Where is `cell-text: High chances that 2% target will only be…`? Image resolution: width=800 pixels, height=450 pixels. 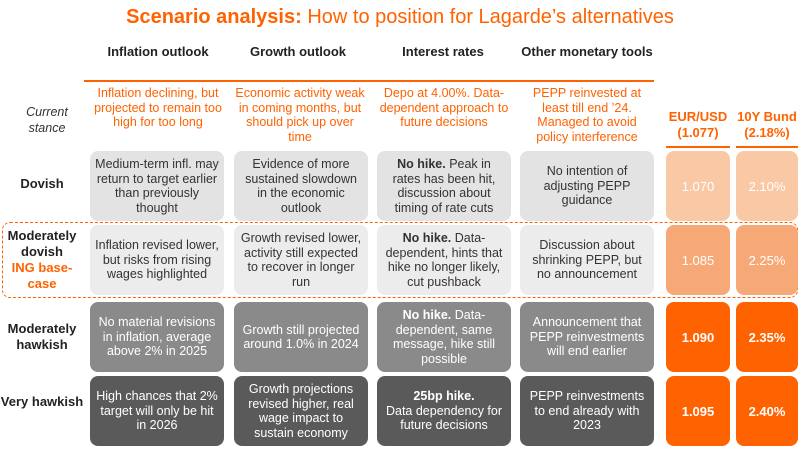 cell-text: High chances that 2% target will only be… is located at coordinates (157, 411).